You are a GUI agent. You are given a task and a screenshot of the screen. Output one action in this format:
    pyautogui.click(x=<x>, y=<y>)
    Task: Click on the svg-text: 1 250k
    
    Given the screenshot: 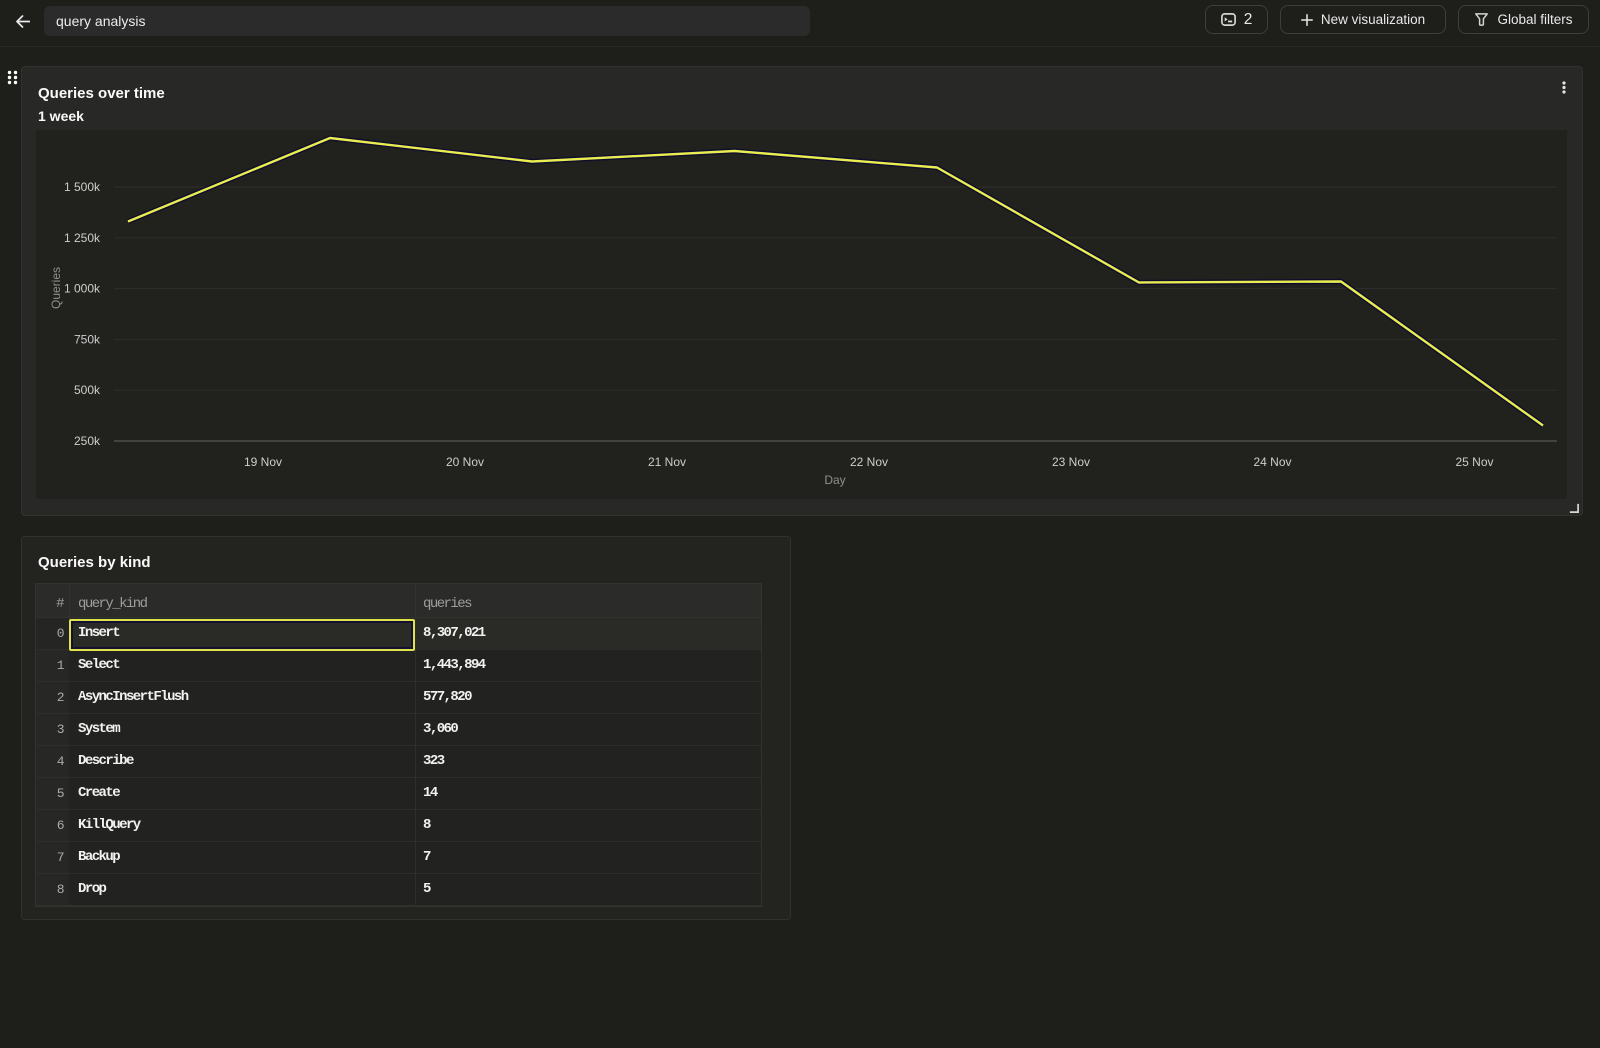 What is the action you would take?
    pyautogui.click(x=82, y=238)
    